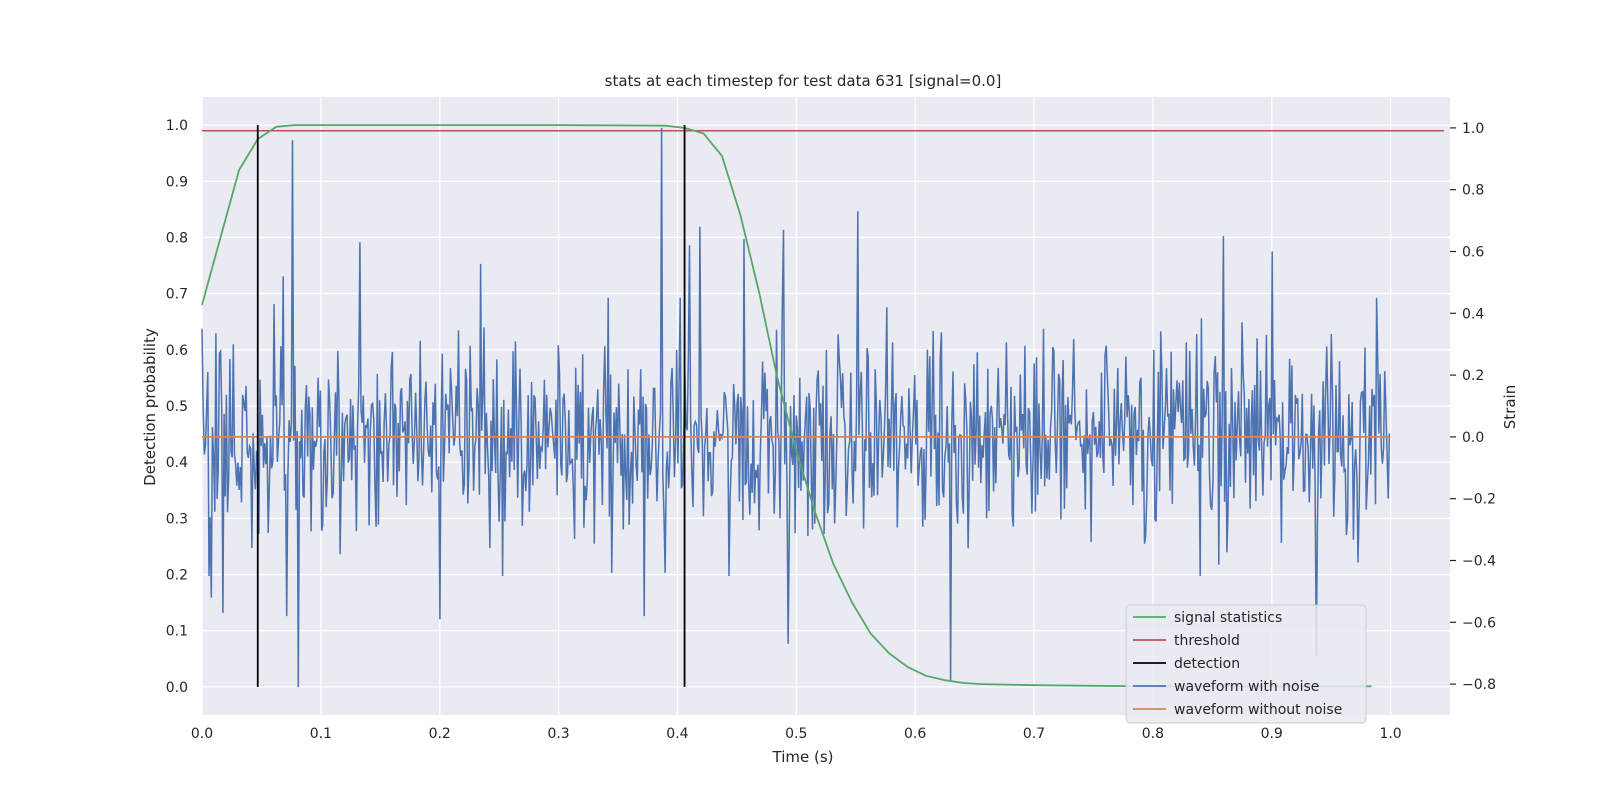 This screenshot has height=800, width=1600. I want to click on x-tick-label: 0.9, so click(1272, 734).